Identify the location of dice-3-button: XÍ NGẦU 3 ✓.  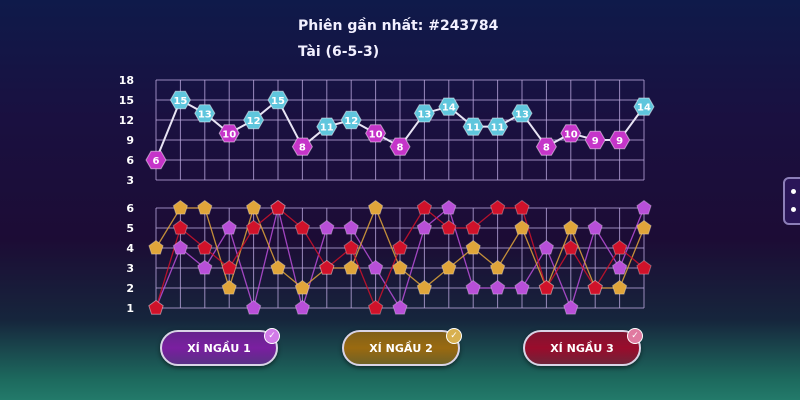
(583, 347).